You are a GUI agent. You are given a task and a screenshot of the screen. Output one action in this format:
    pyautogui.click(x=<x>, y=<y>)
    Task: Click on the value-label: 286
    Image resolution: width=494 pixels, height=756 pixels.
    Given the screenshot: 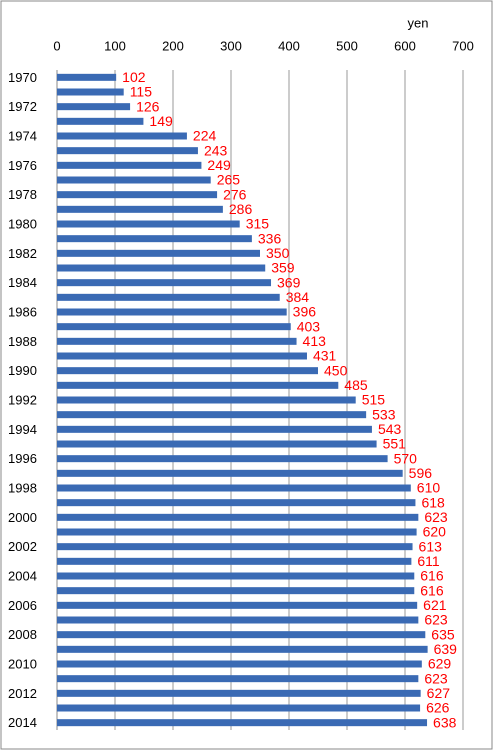 What is the action you would take?
    pyautogui.click(x=241, y=209)
    